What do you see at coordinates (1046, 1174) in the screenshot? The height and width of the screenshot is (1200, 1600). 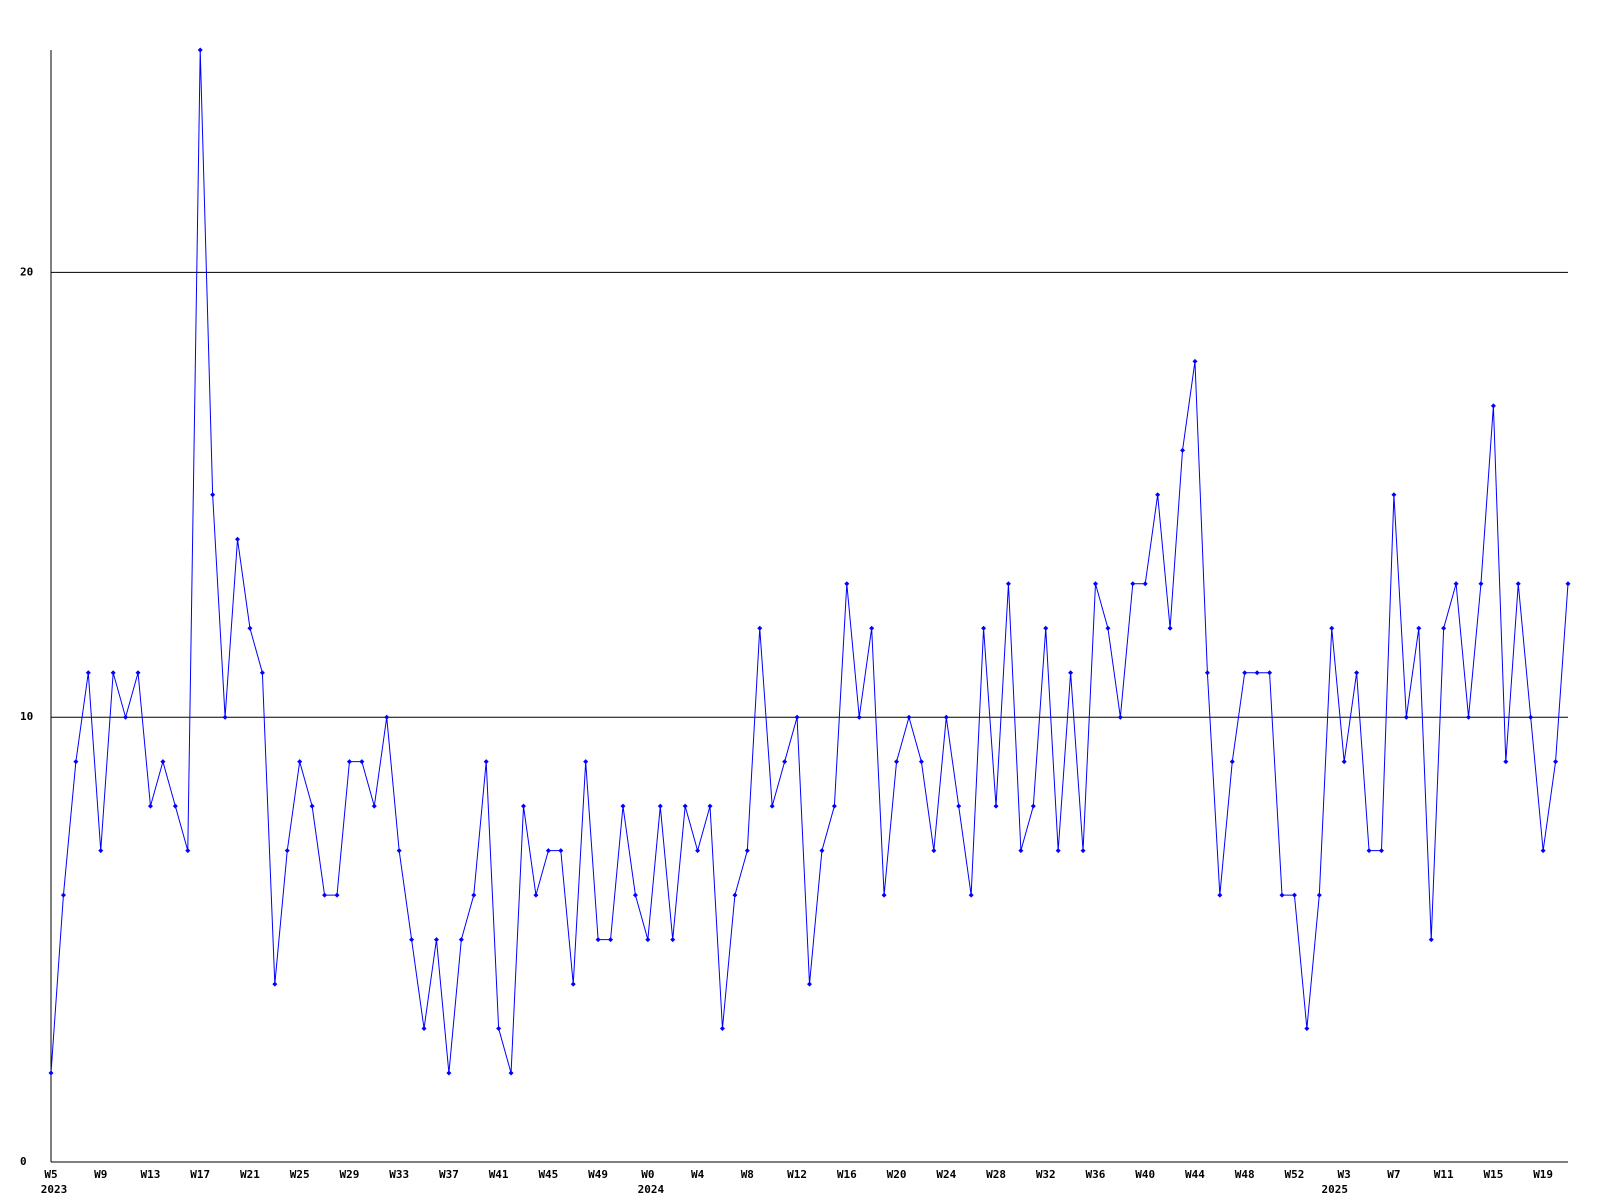 I see `x-tick-label: W32` at bounding box center [1046, 1174].